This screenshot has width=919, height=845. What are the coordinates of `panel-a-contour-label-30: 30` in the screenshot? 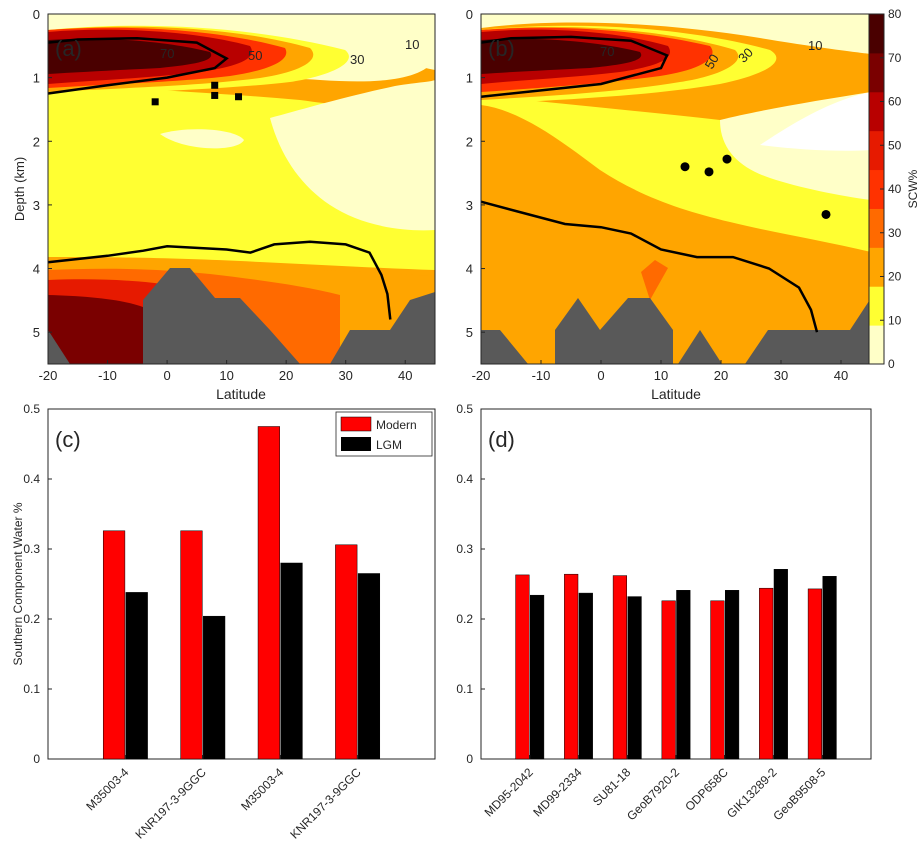 It's located at (357, 59).